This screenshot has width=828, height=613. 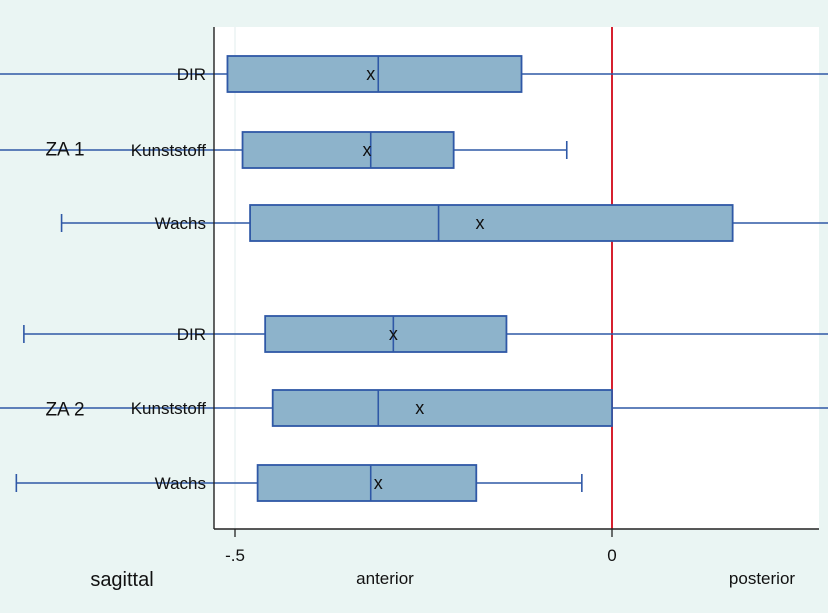 What do you see at coordinates (64, 410) in the screenshot?
I see `group-label: ZA 2` at bounding box center [64, 410].